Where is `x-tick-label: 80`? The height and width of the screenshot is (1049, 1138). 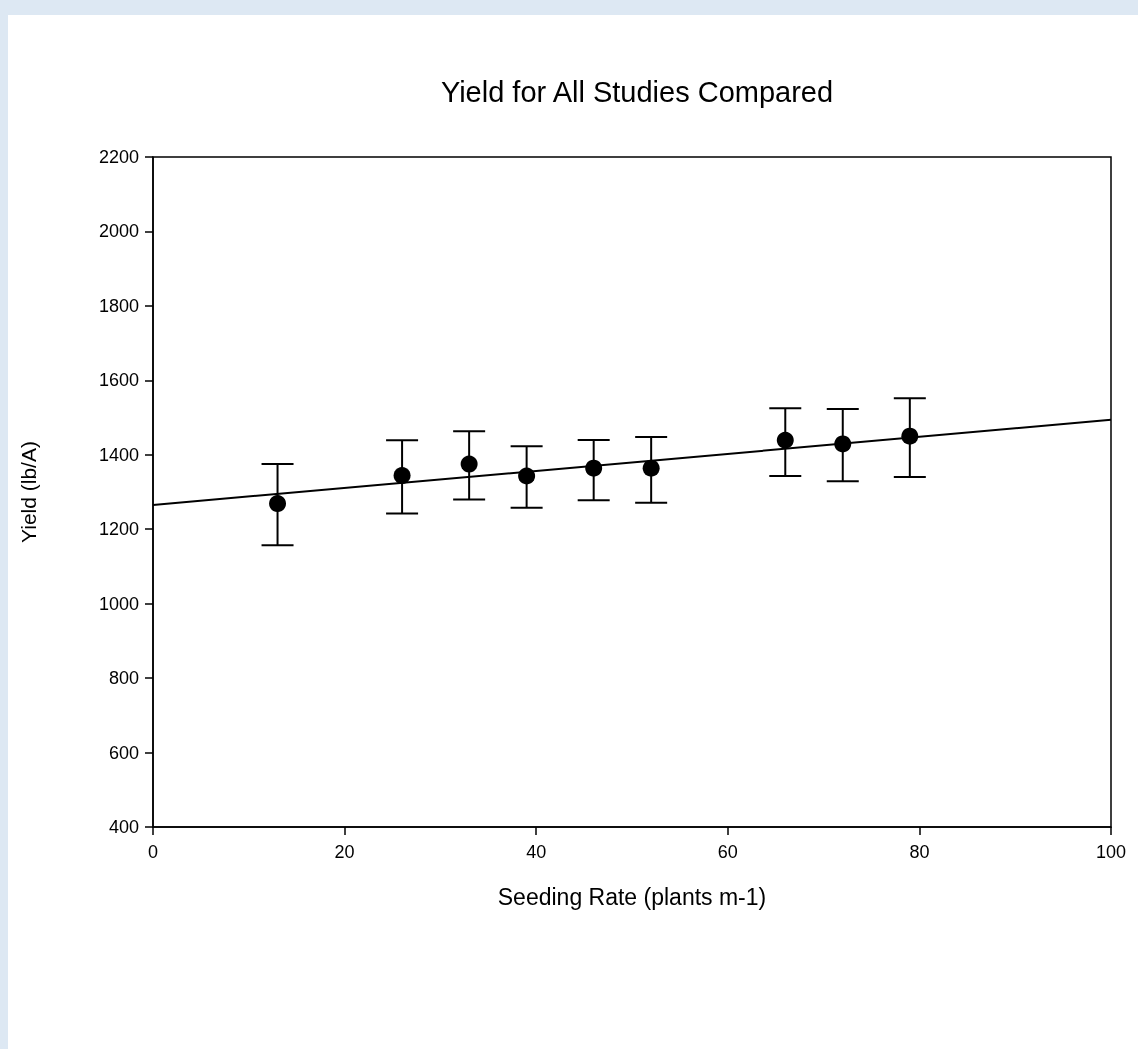
x-tick-label: 80 is located at coordinates (919, 852).